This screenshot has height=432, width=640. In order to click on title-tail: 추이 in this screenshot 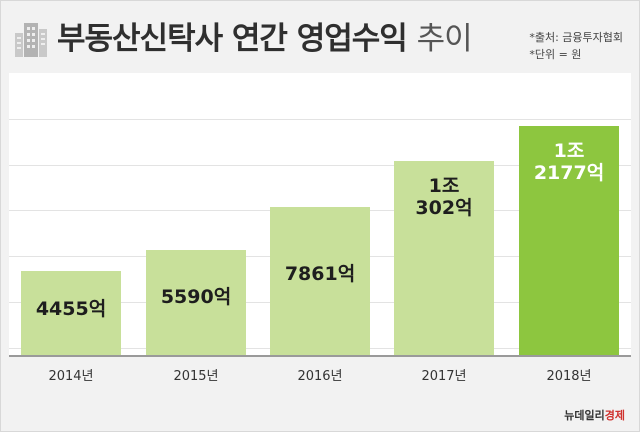, I will do `click(444, 39)`.